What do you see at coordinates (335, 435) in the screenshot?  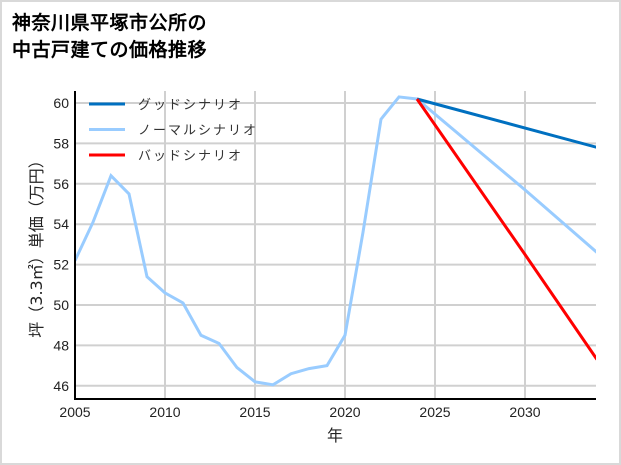 I see `x-axis-label: 年` at bounding box center [335, 435].